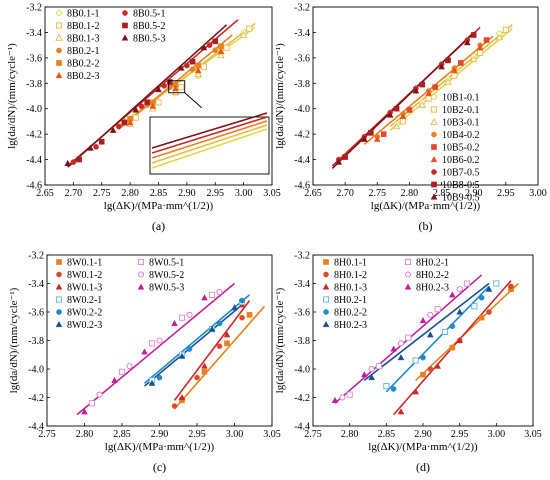 The image size is (550, 480). What do you see at coordinates (461, 198) in the screenshot?
I see `legend-label: 10B9-0.5` at bounding box center [461, 198].